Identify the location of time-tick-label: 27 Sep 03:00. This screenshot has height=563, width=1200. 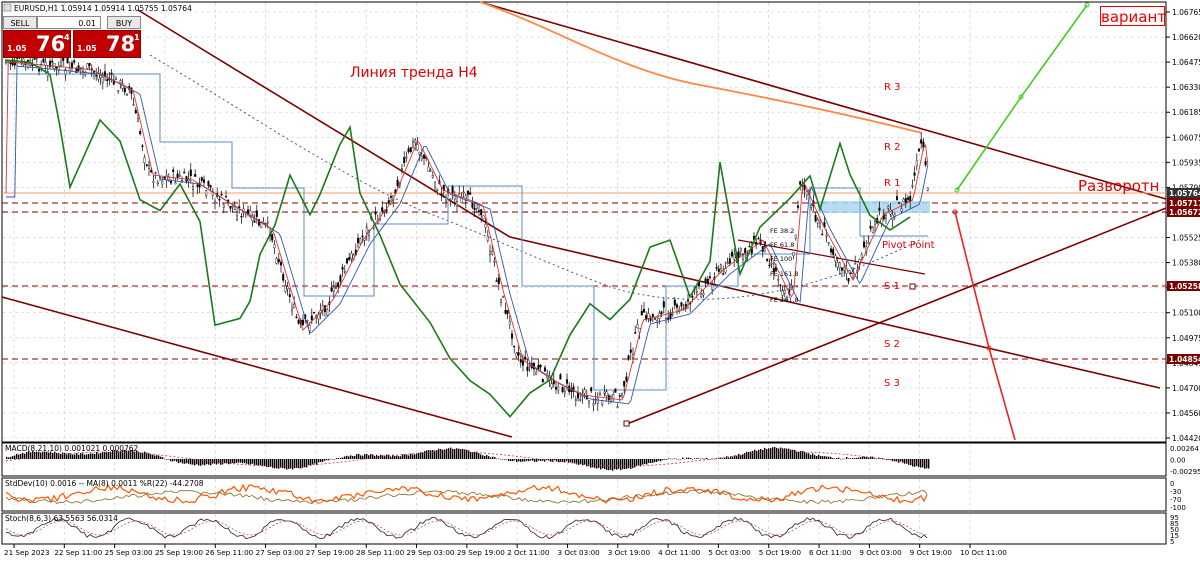
(280, 552).